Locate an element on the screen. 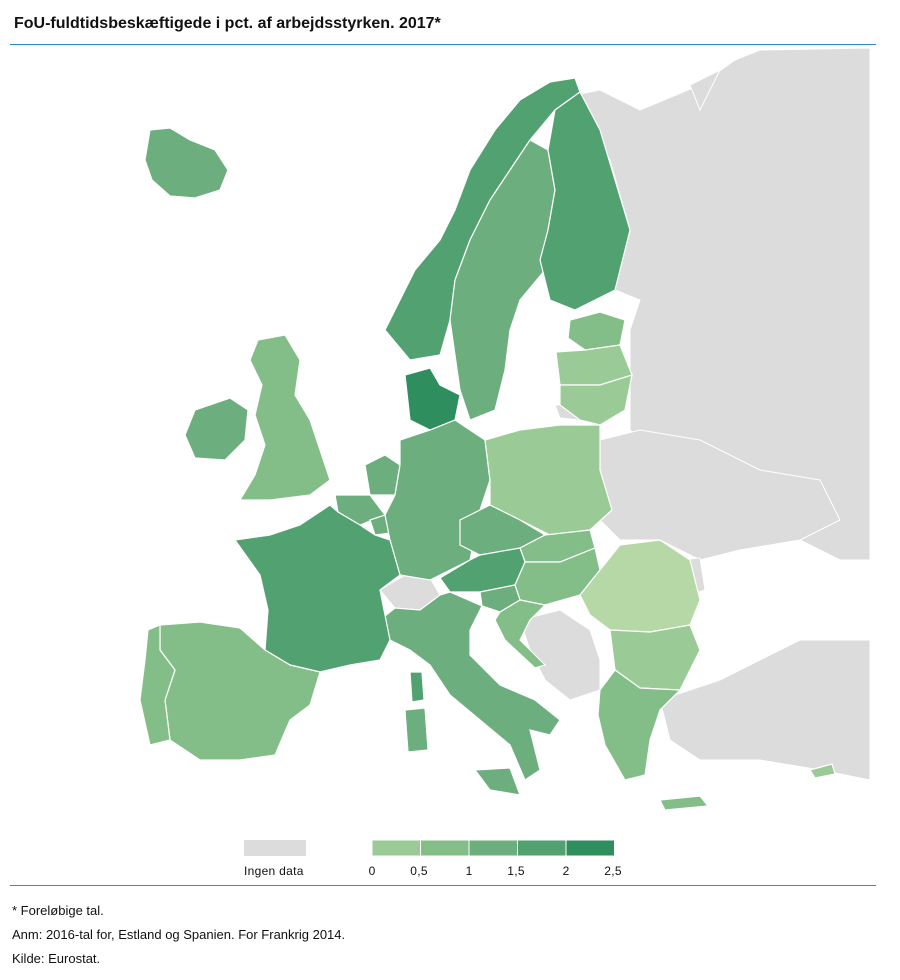 The image size is (900, 980). legend-scale is located at coordinates (493, 848).